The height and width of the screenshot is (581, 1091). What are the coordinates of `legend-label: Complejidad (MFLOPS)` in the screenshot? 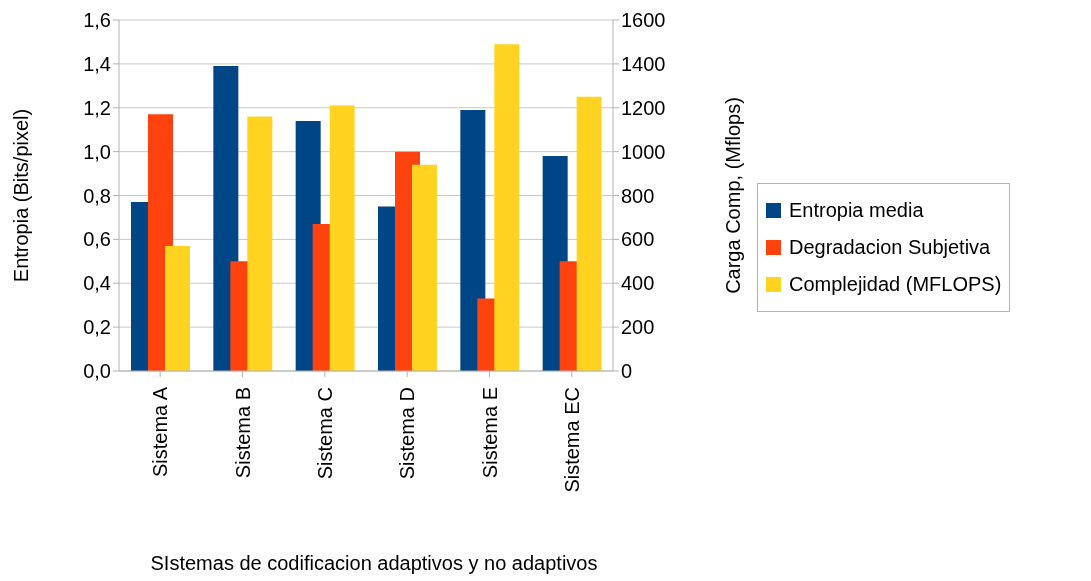 It's located at (895, 284).